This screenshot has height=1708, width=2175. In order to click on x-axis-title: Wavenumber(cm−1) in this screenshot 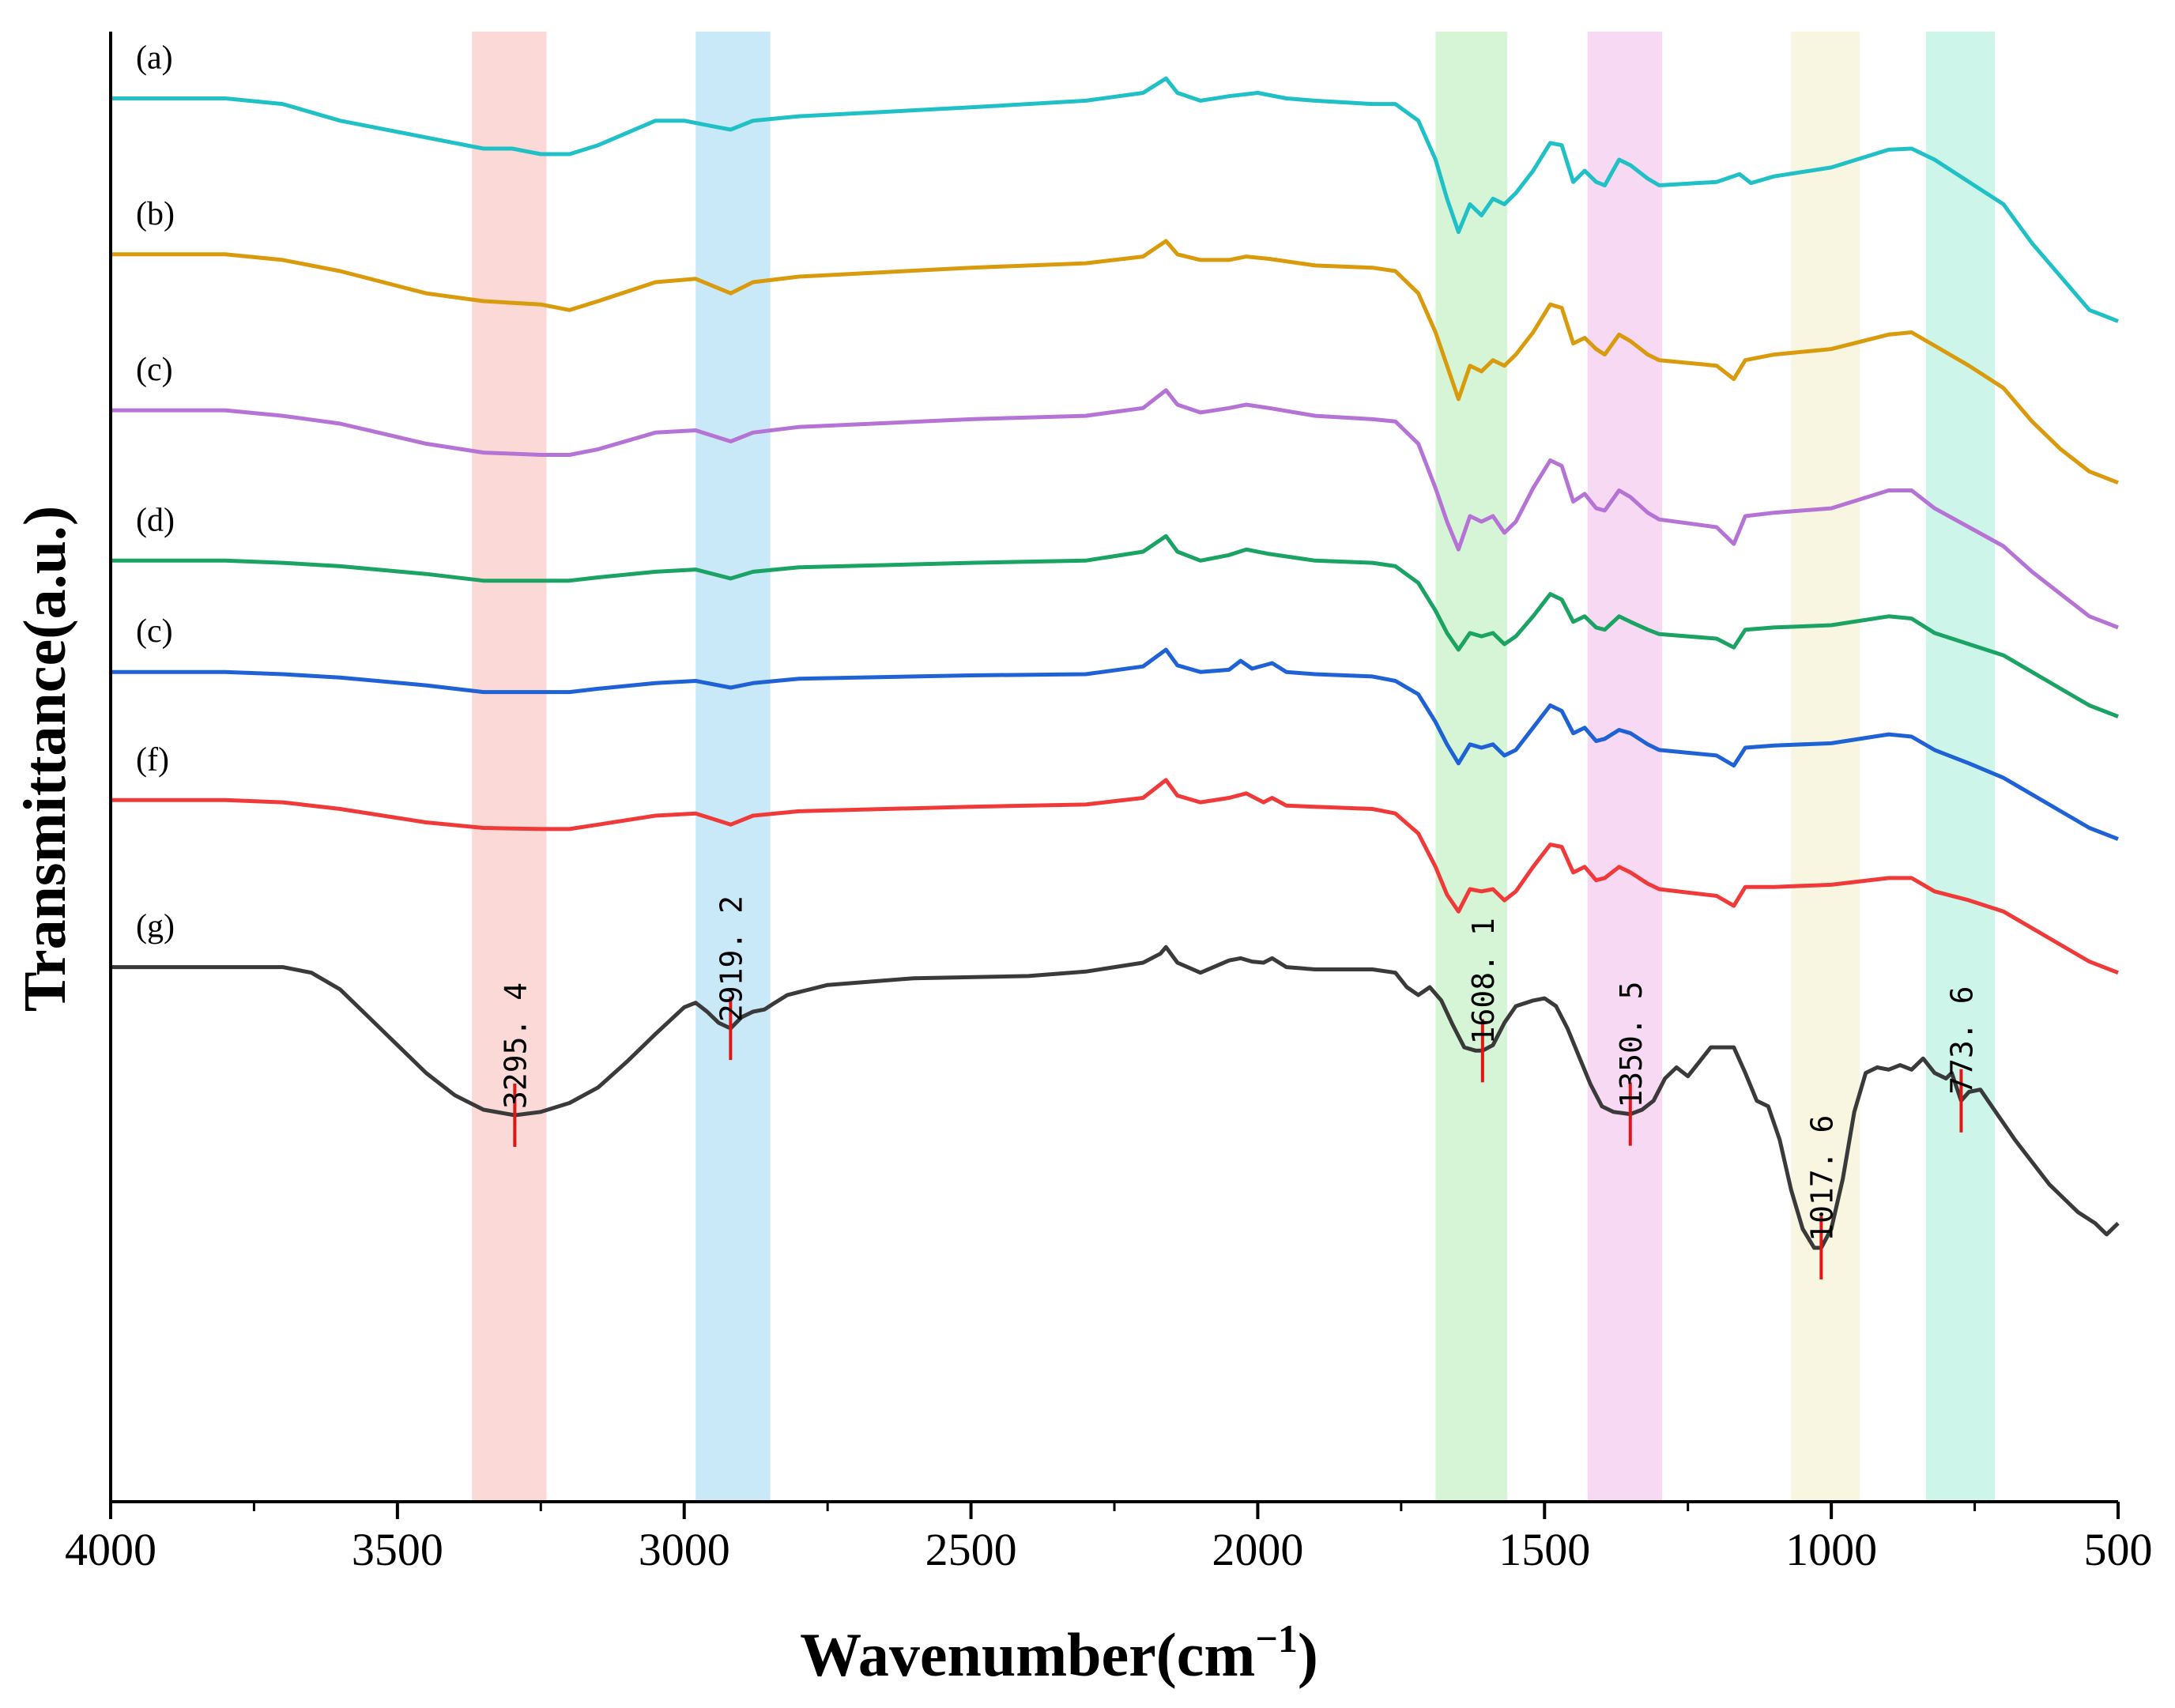, I will do `click(1059, 1652)`.